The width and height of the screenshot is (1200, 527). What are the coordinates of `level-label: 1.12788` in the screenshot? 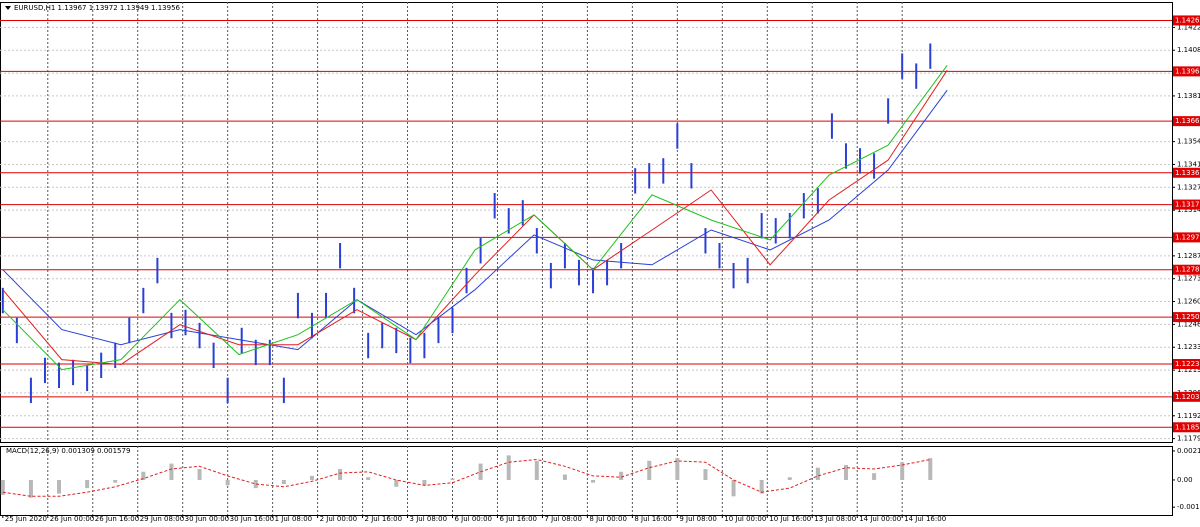 It's located at (1187, 270).